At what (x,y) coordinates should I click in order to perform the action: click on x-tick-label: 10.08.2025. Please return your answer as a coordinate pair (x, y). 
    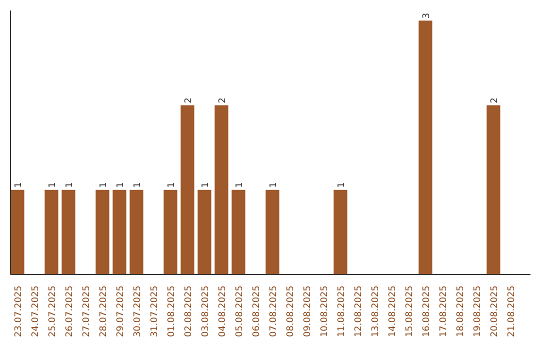
    Looking at the image, I should click on (325, 312).